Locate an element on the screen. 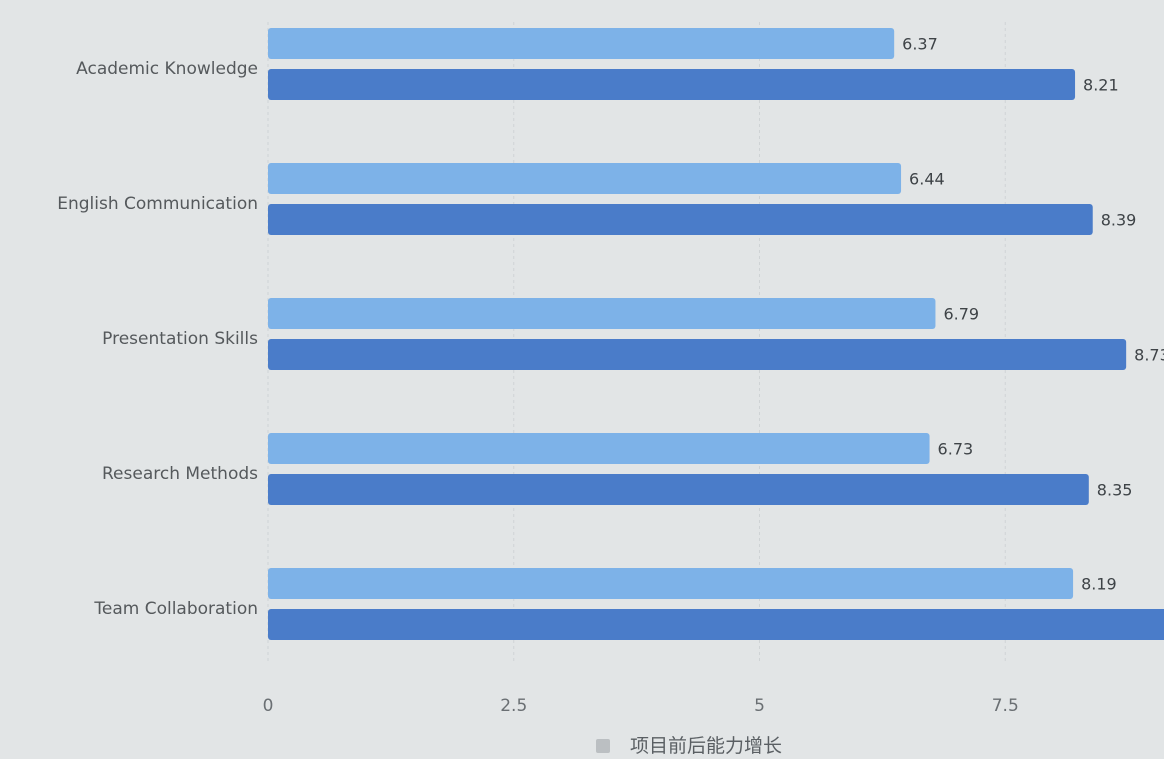  legend-icon is located at coordinates (603, 746).